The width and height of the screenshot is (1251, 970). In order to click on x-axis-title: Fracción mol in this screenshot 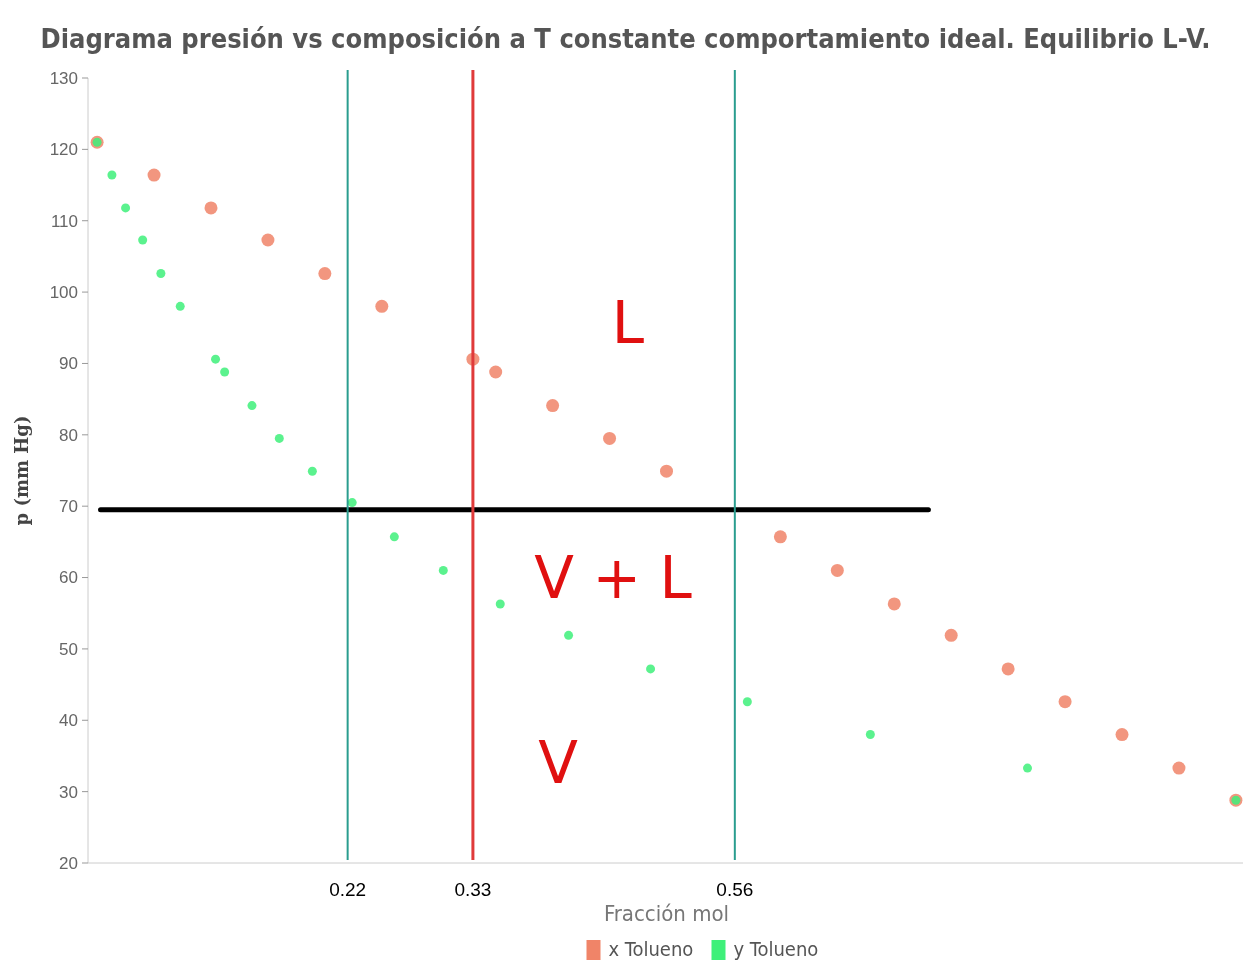, I will do `click(666, 913)`.